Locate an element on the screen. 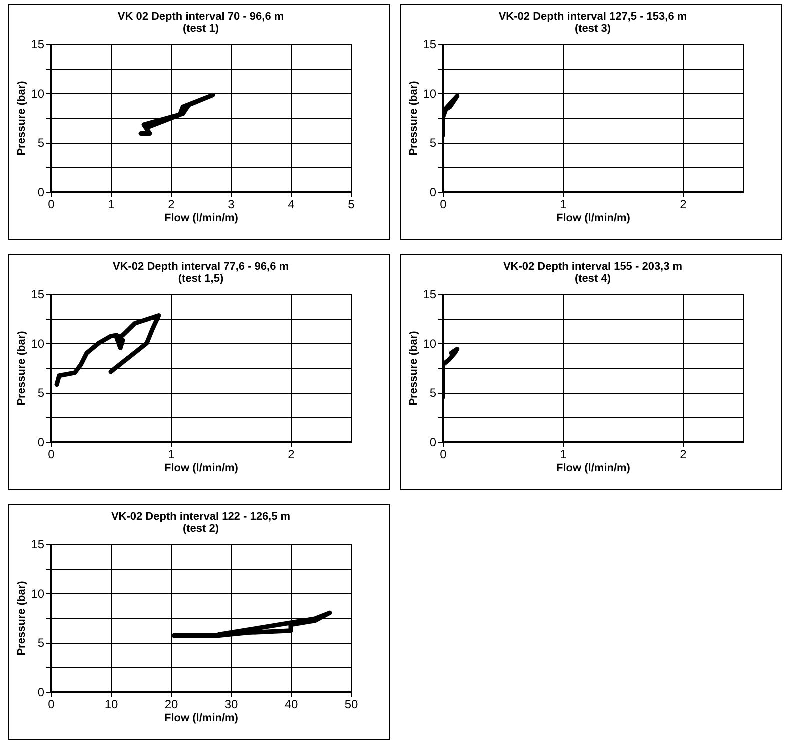  x-tick-label: 5 is located at coordinates (352, 205).